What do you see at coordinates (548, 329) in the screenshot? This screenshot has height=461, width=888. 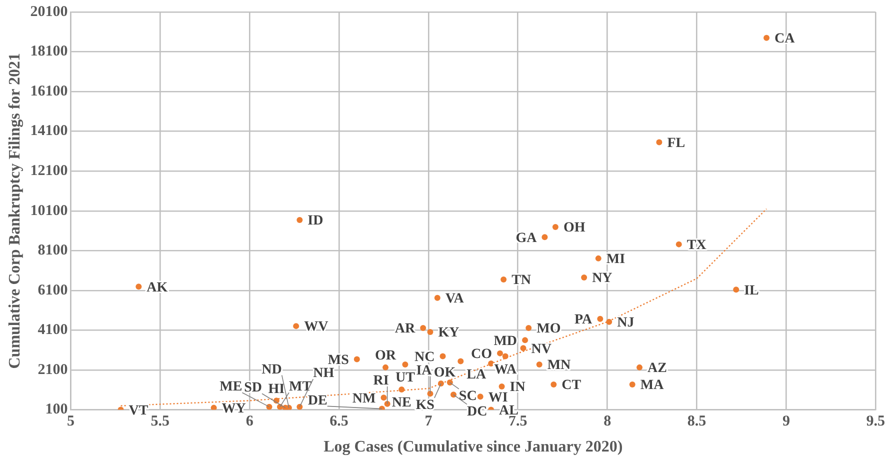 I see `annotation: MO` at bounding box center [548, 329].